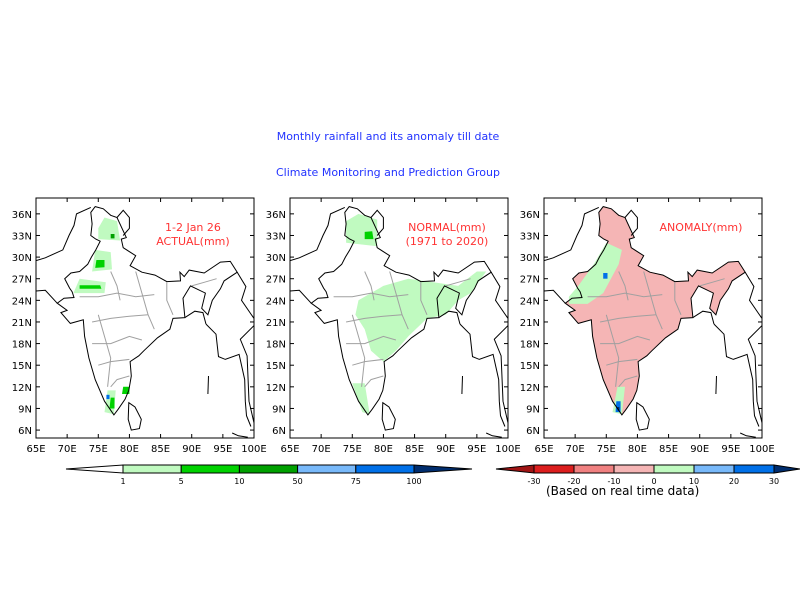 Image resolution: width=800 pixels, height=600 pixels. I want to click on colorbar-label: 0, so click(653, 481).